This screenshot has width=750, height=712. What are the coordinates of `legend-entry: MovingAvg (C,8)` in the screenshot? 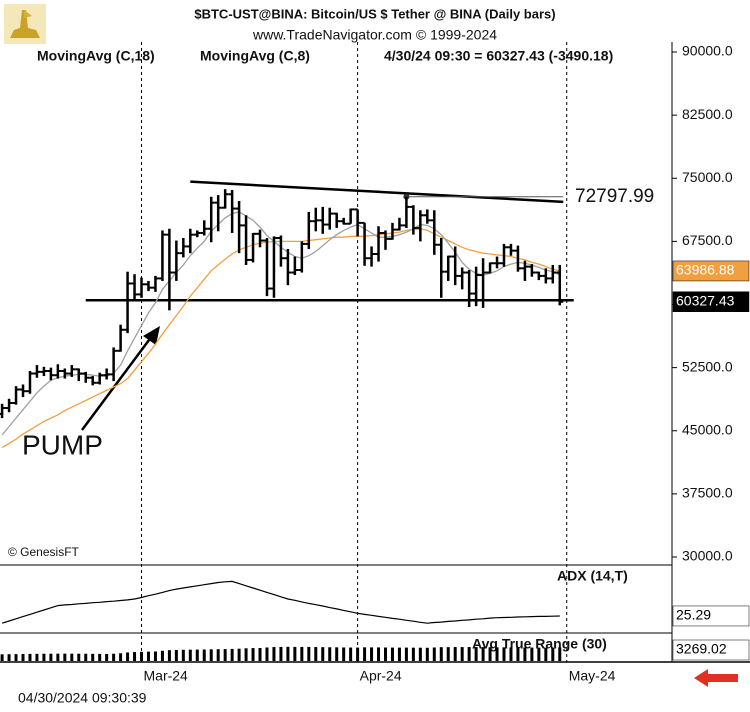 It's located at (255, 56).